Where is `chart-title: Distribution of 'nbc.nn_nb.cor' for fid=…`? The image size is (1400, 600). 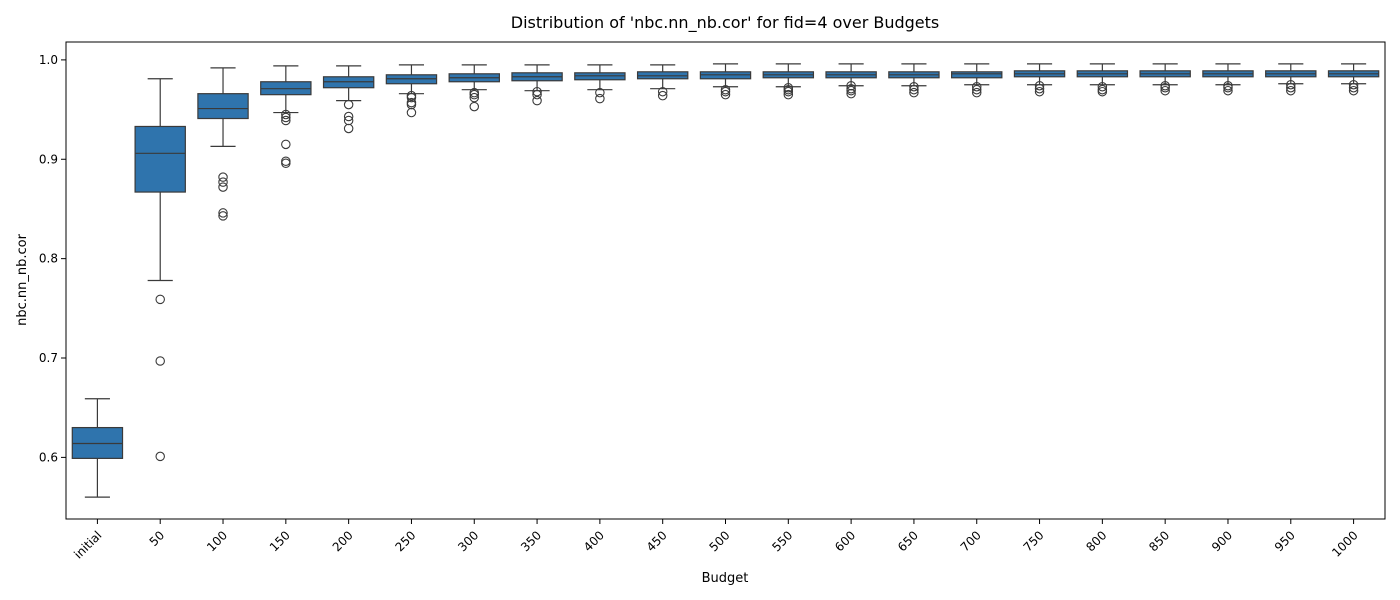
chart-title: Distribution of 'nbc.nn_nb.cor' for fid=… is located at coordinates (725, 23).